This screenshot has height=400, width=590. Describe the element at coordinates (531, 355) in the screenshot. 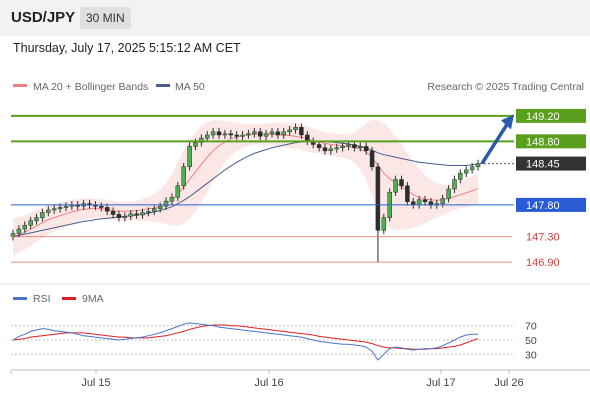

I see `rsi-tick-label: 30` at that location.